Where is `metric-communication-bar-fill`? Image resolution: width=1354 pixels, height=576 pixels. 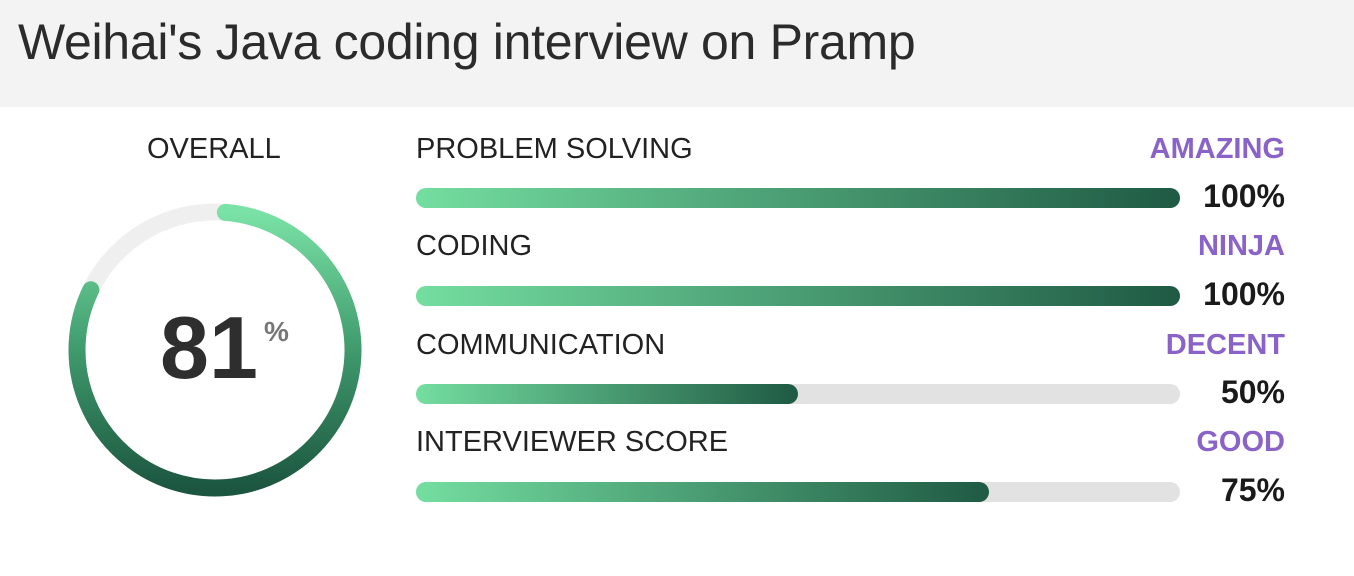 metric-communication-bar-fill is located at coordinates (607, 394).